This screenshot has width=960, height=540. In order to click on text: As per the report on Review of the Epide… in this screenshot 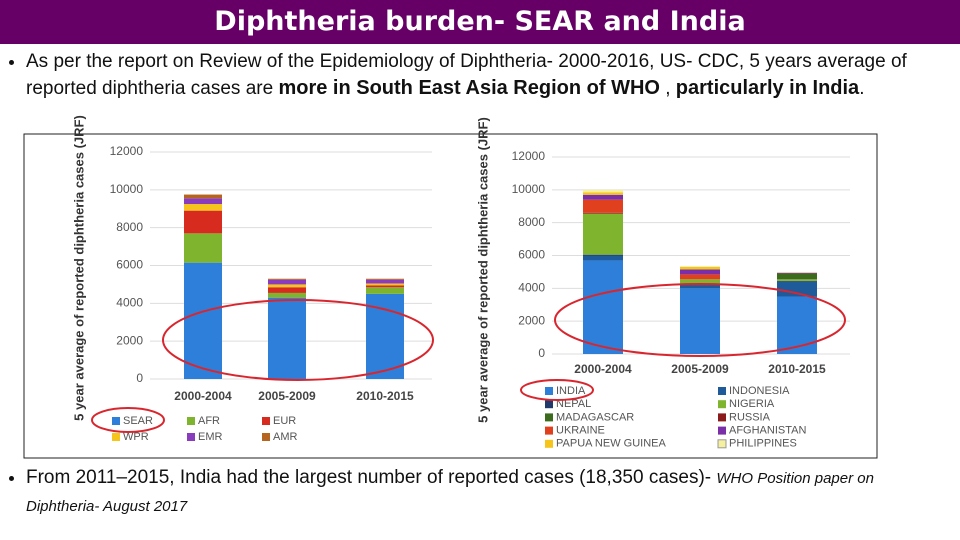, I will do `click(466, 75)`.